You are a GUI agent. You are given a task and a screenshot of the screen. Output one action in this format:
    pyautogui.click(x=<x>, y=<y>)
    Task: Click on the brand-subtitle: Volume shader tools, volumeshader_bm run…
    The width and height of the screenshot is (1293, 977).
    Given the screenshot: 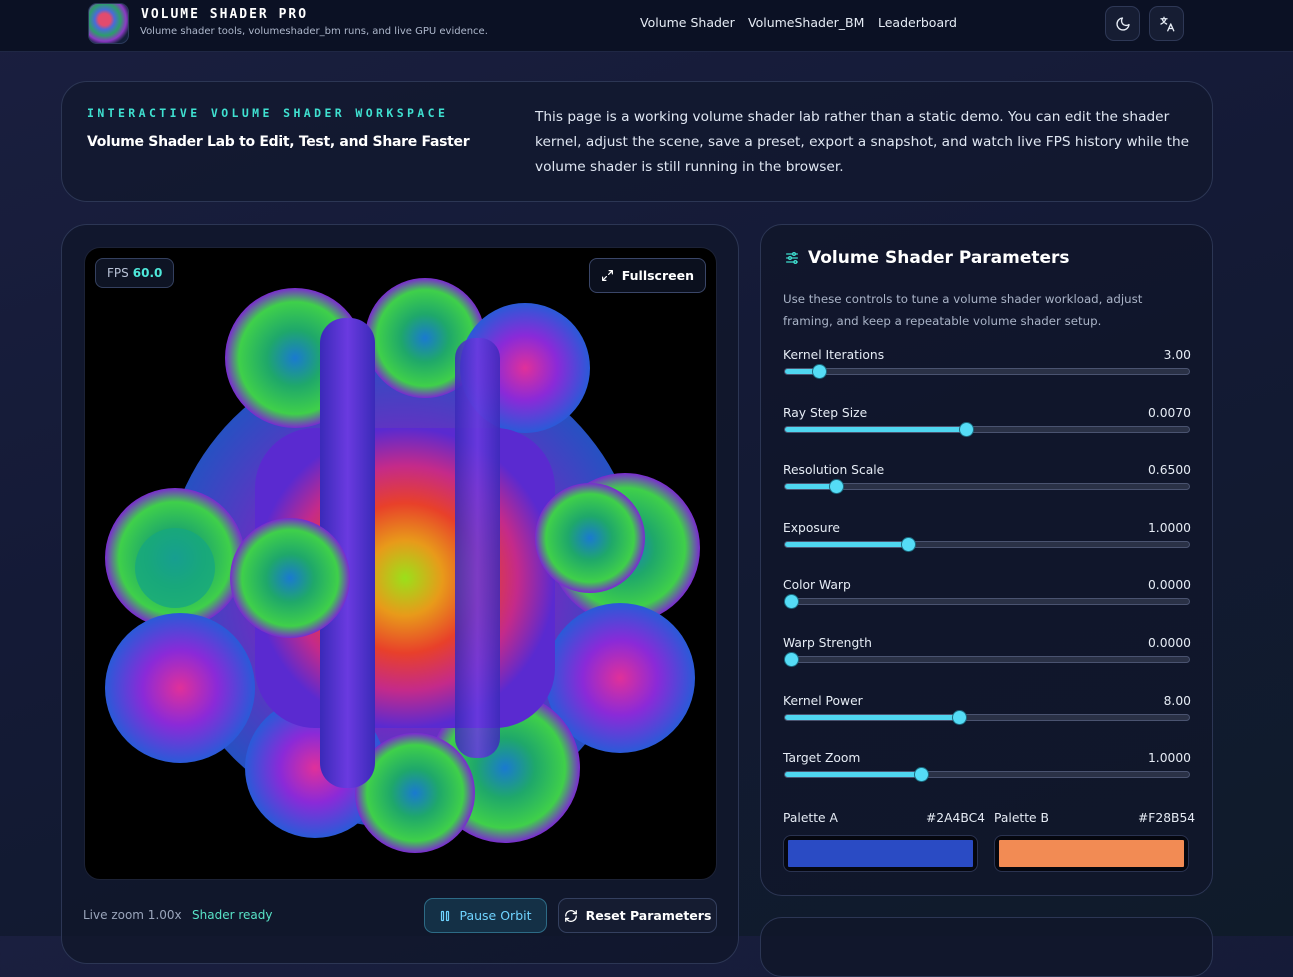 What is the action you would take?
    pyautogui.click(x=314, y=31)
    